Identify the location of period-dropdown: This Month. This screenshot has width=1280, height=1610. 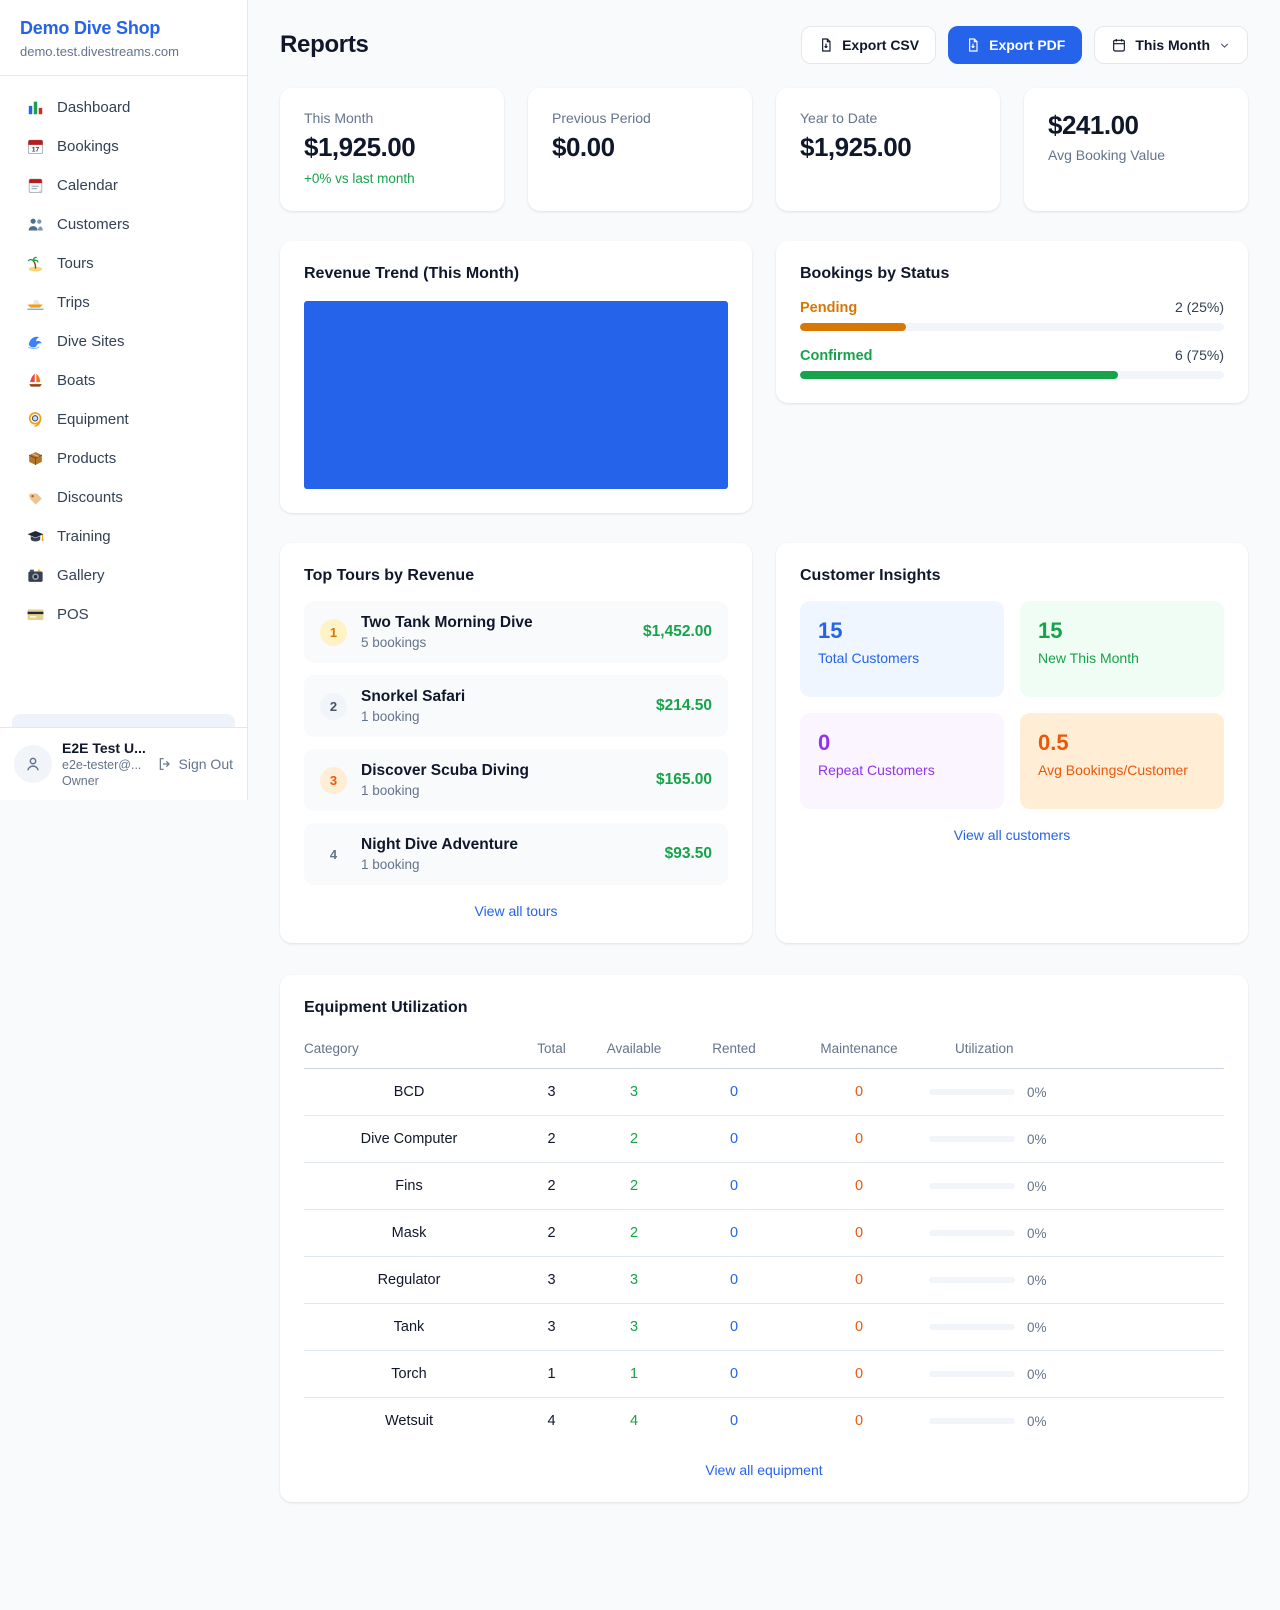
(1171, 45).